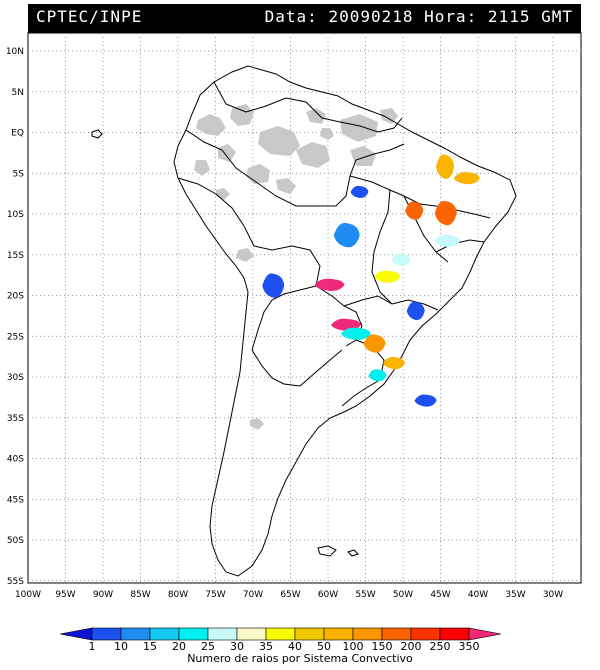 The height and width of the screenshot is (670, 600). What do you see at coordinates (295, 646) in the screenshot?
I see `colorbar-label: 40` at bounding box center [295, 646].